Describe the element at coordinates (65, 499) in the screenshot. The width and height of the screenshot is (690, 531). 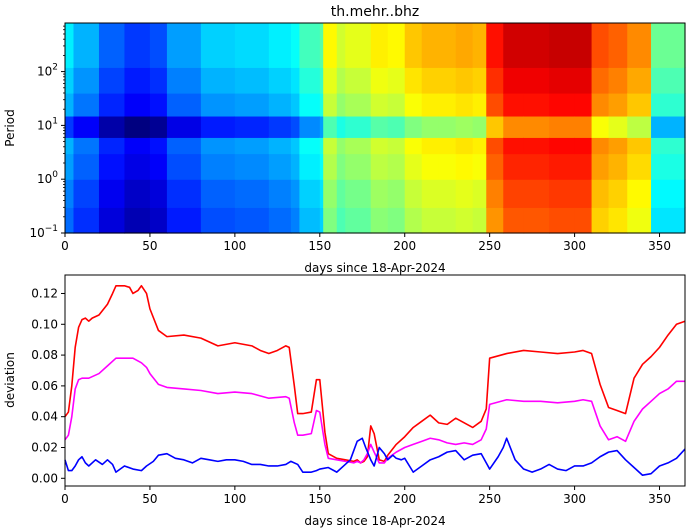
I see `deviation-x-tick-label: 0` at that location.